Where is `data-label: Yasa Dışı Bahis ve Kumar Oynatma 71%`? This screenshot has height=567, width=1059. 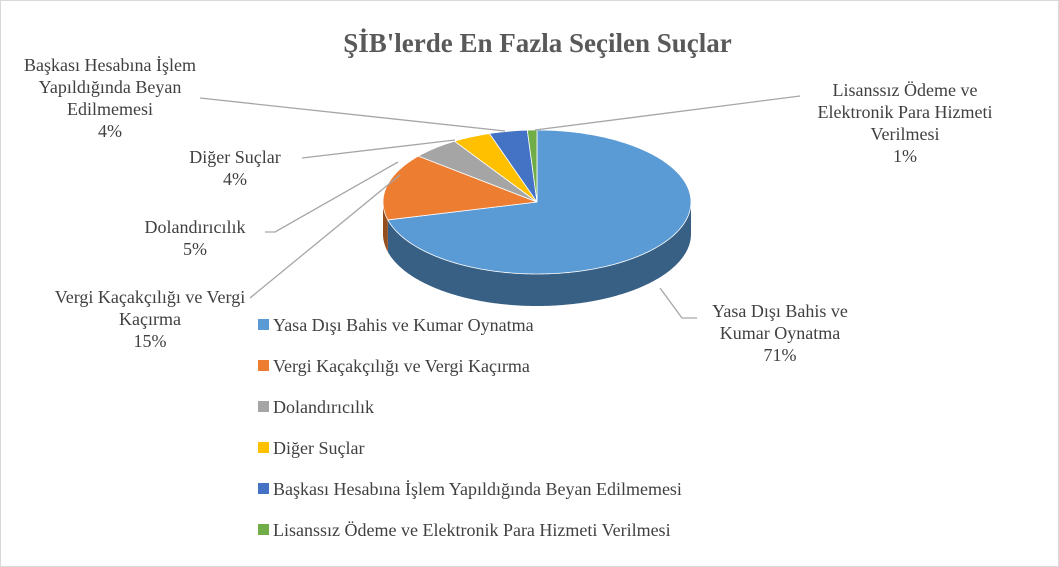 data-label: Yasa Dışı Bahis ve Kumar Oynatma 71% is located at coordinates (780, 333).